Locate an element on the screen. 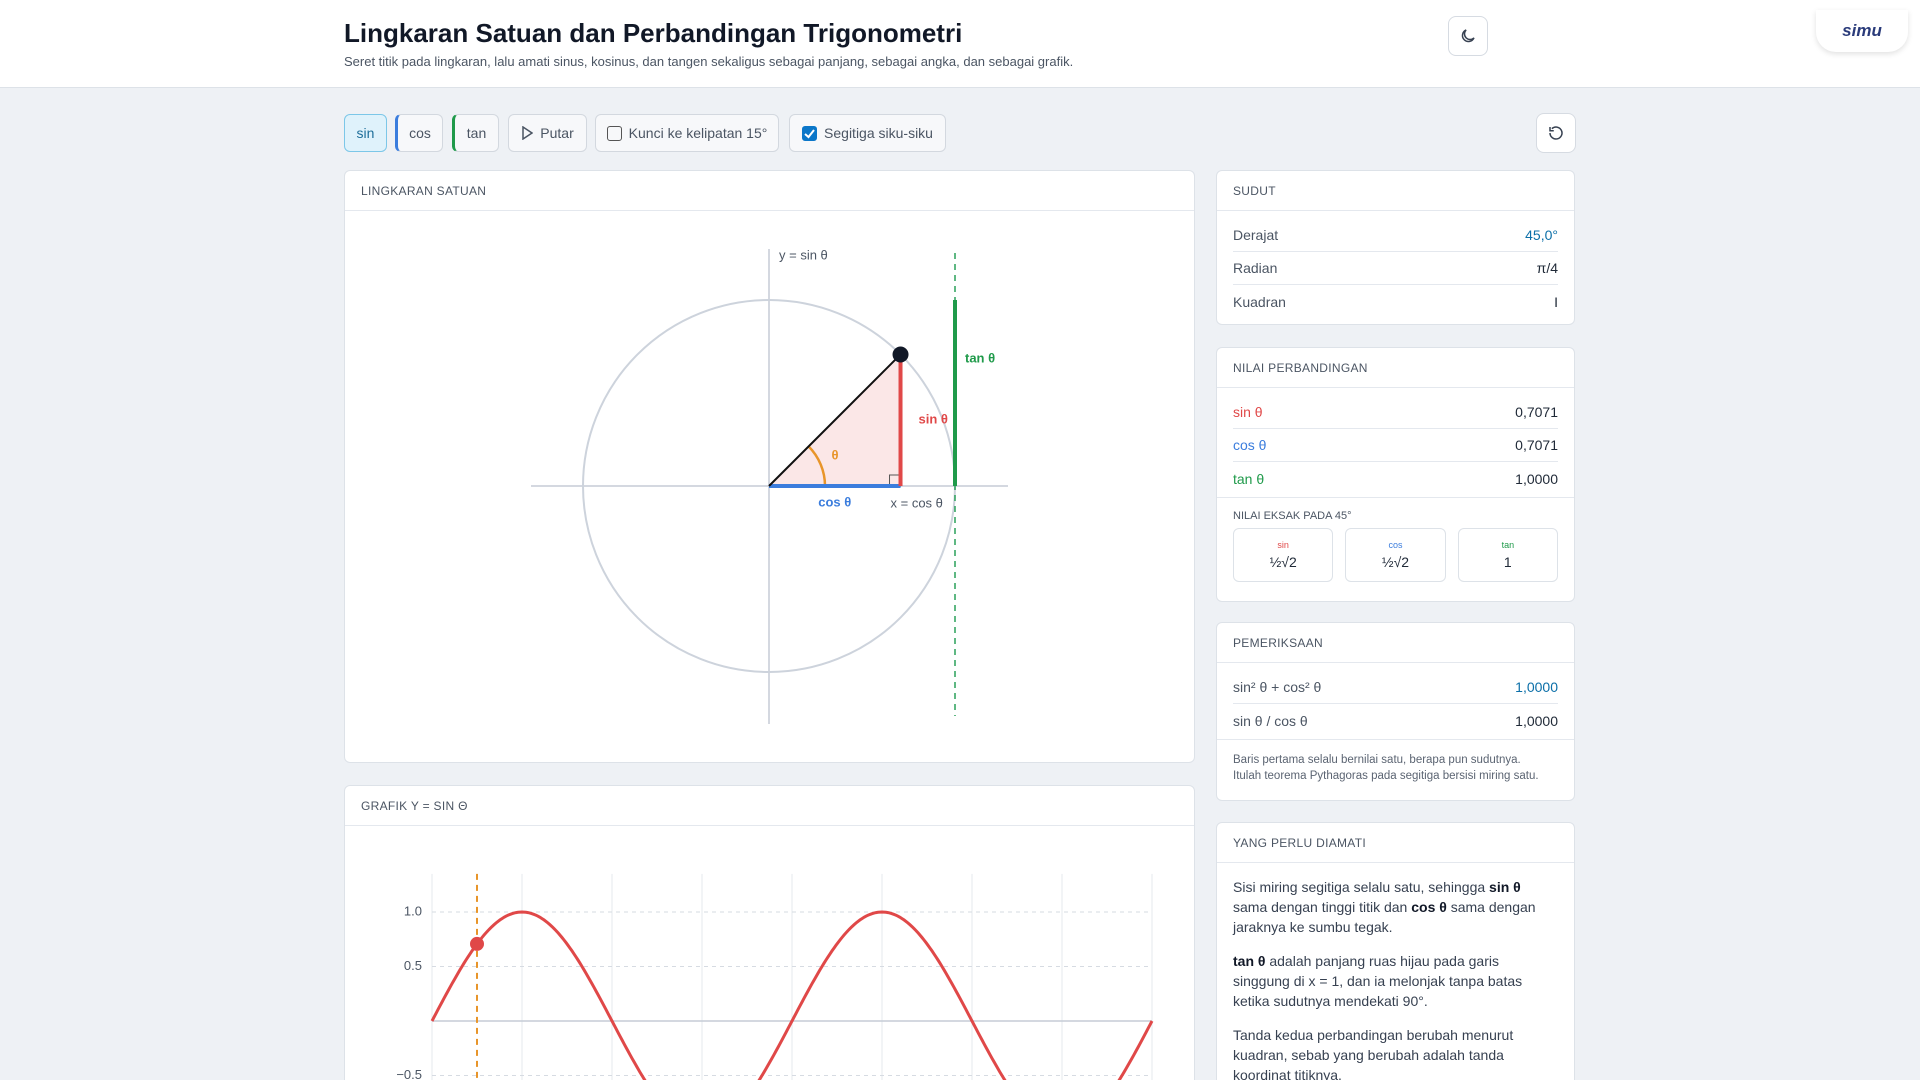 This screenshot has width=1920, height=1080. row-value: 45,0° is located at coordinates (1541, 235).